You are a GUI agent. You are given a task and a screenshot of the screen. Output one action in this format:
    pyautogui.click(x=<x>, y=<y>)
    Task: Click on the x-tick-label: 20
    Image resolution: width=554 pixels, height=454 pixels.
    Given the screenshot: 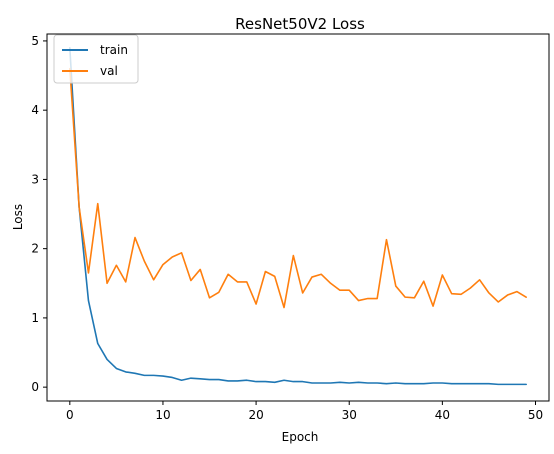 What is the action you would take?
    pyautogui.click(x=255, y=415)
    